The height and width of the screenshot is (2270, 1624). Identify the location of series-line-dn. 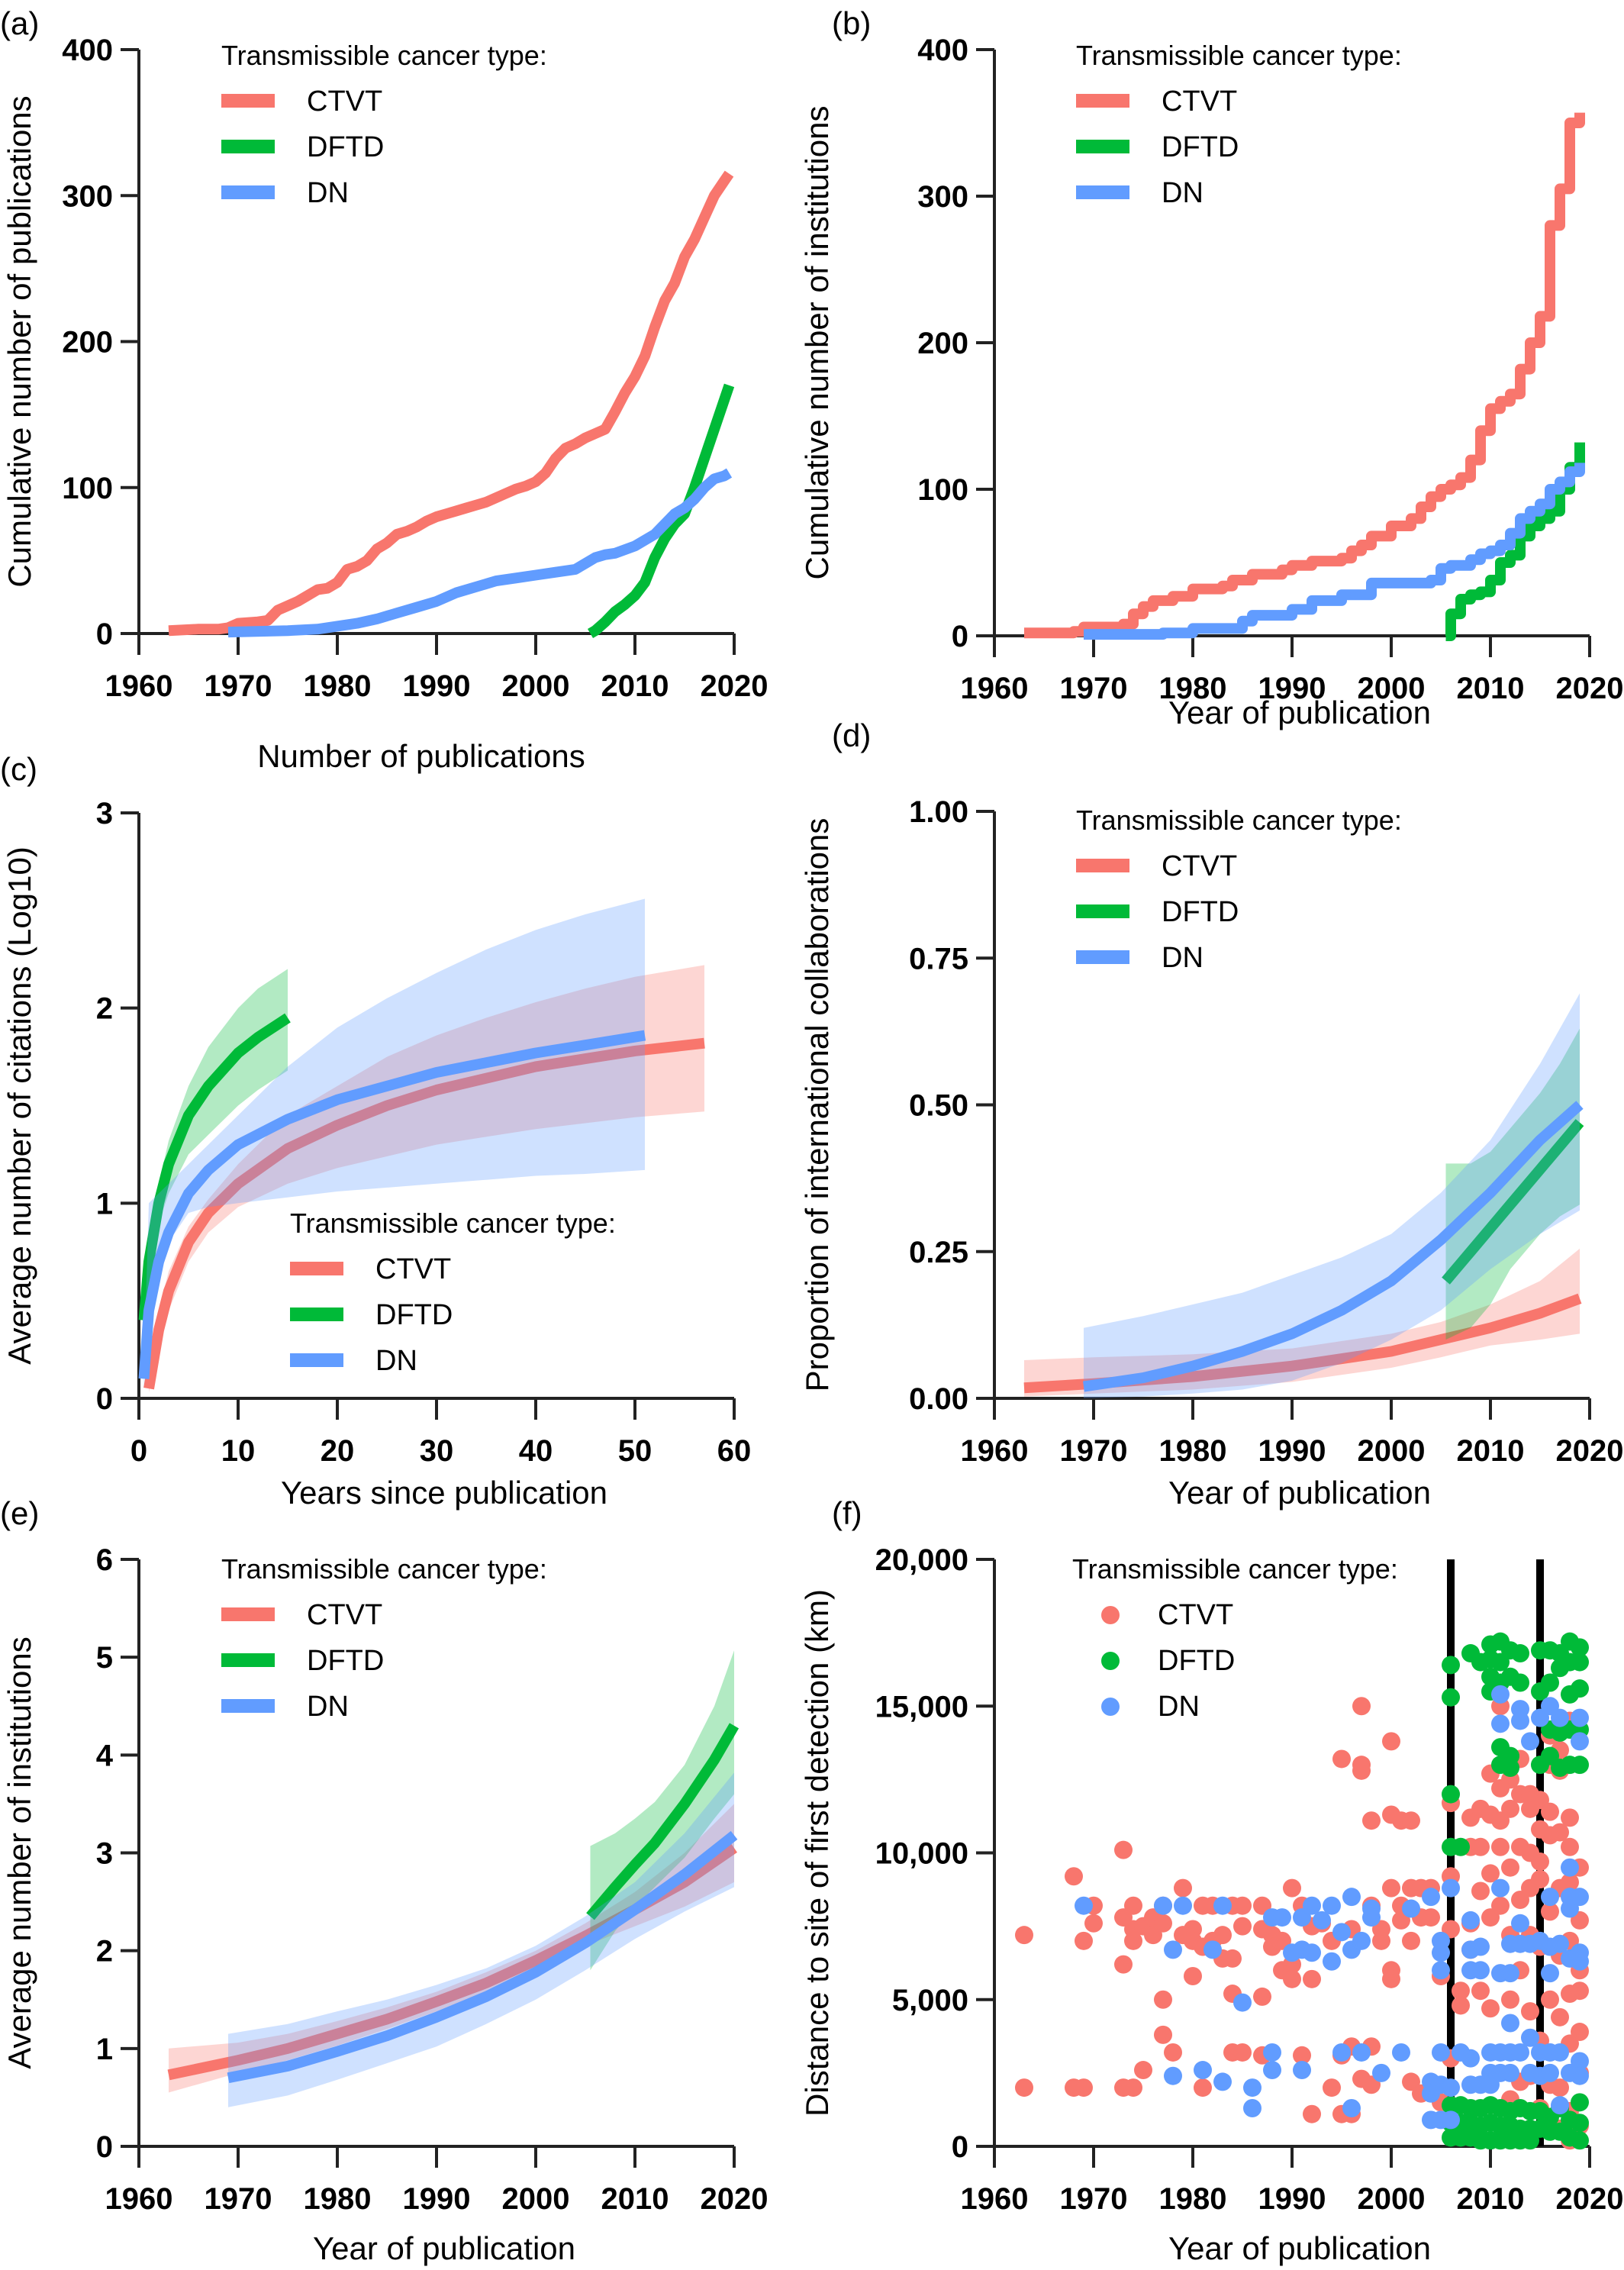
(392, 1204).